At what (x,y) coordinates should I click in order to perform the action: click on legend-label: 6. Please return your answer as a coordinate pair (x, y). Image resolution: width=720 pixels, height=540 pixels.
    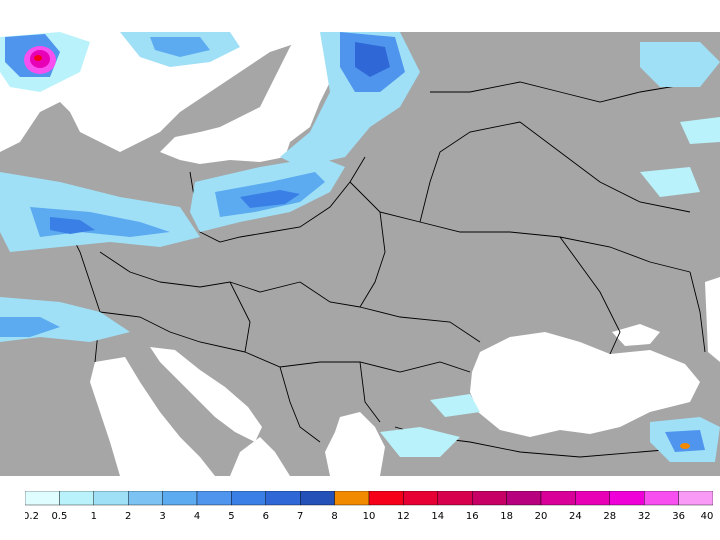
    Looking at the image, I should click on (266, 516).